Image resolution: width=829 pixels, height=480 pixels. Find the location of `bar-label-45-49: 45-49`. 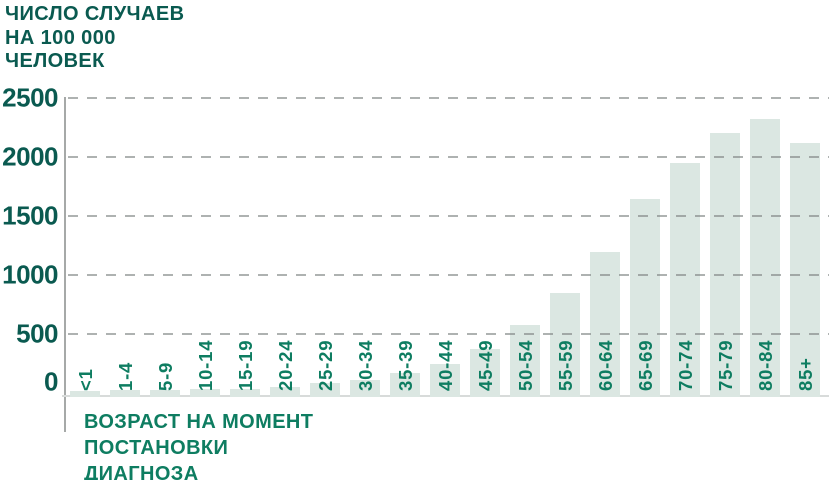

bar-label-45-49: 45-49 is located at coordinates (485, 365).